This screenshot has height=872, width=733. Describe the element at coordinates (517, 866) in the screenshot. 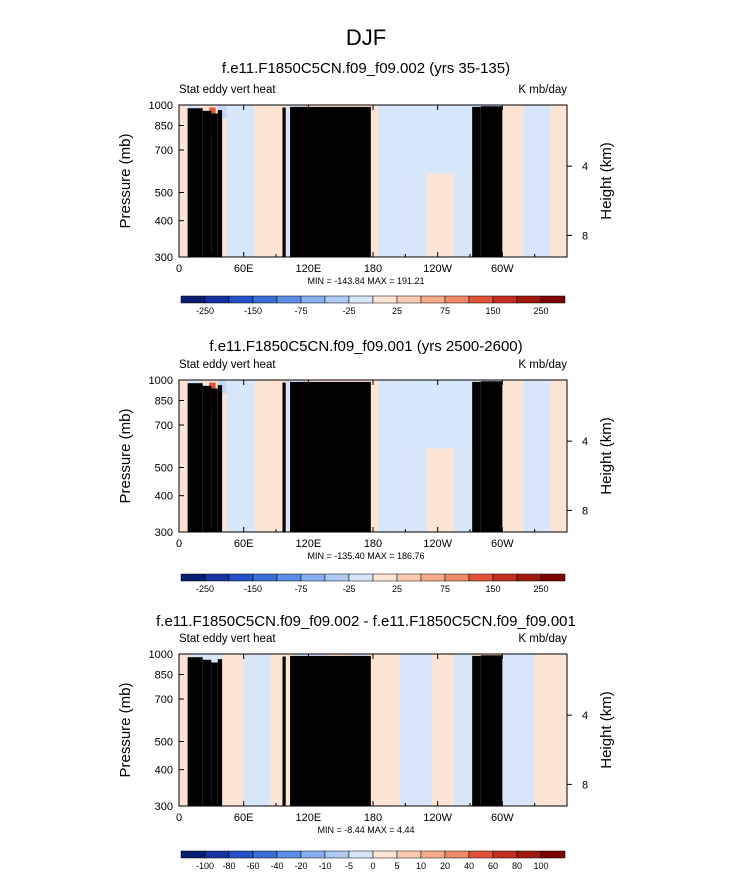

I see `colorbar-label: 80` at that location.